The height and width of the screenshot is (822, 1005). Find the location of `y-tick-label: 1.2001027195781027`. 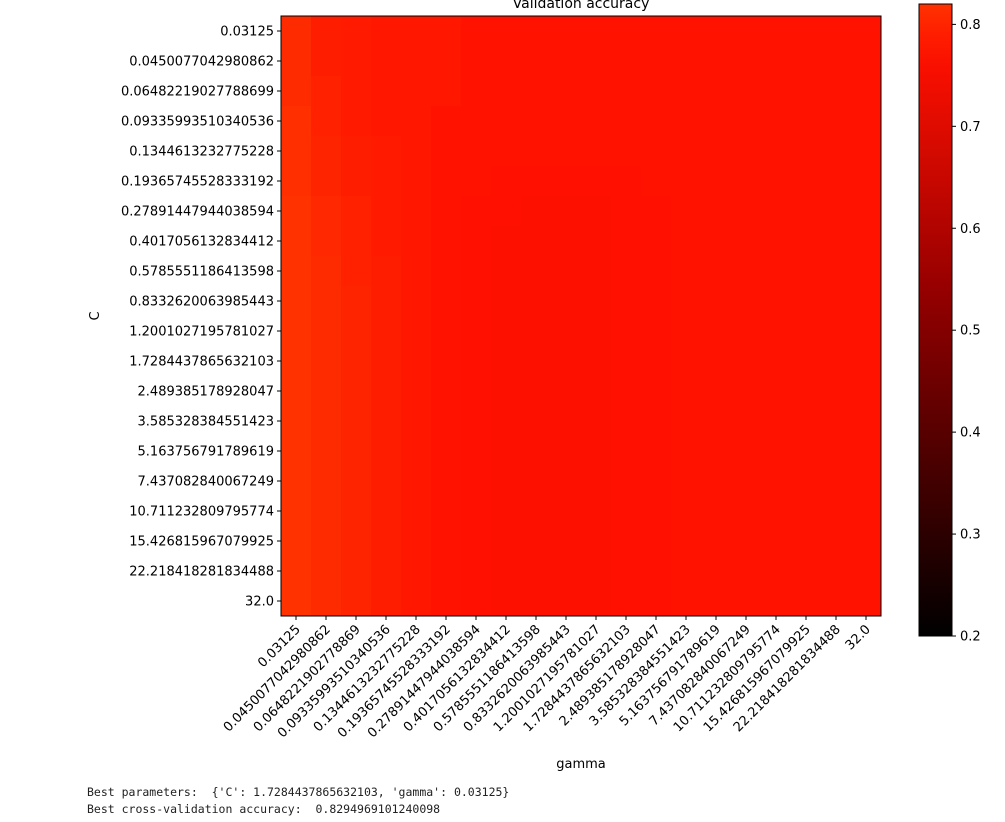

y-tick-label: 1.2001027195781027 is located at coordinates (201, 332).